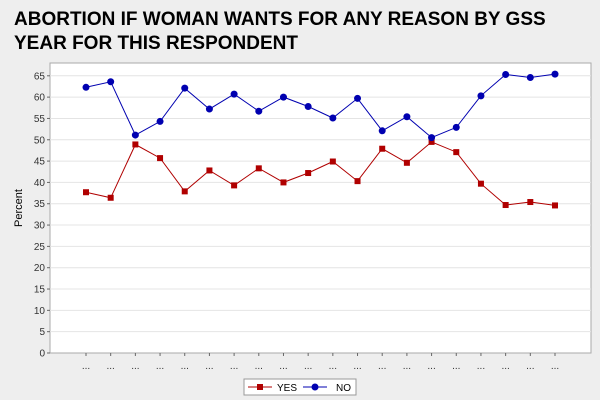 This screenshot has width=600, height=400. I want to click on y-tick-label: 55, so click(40, 119).